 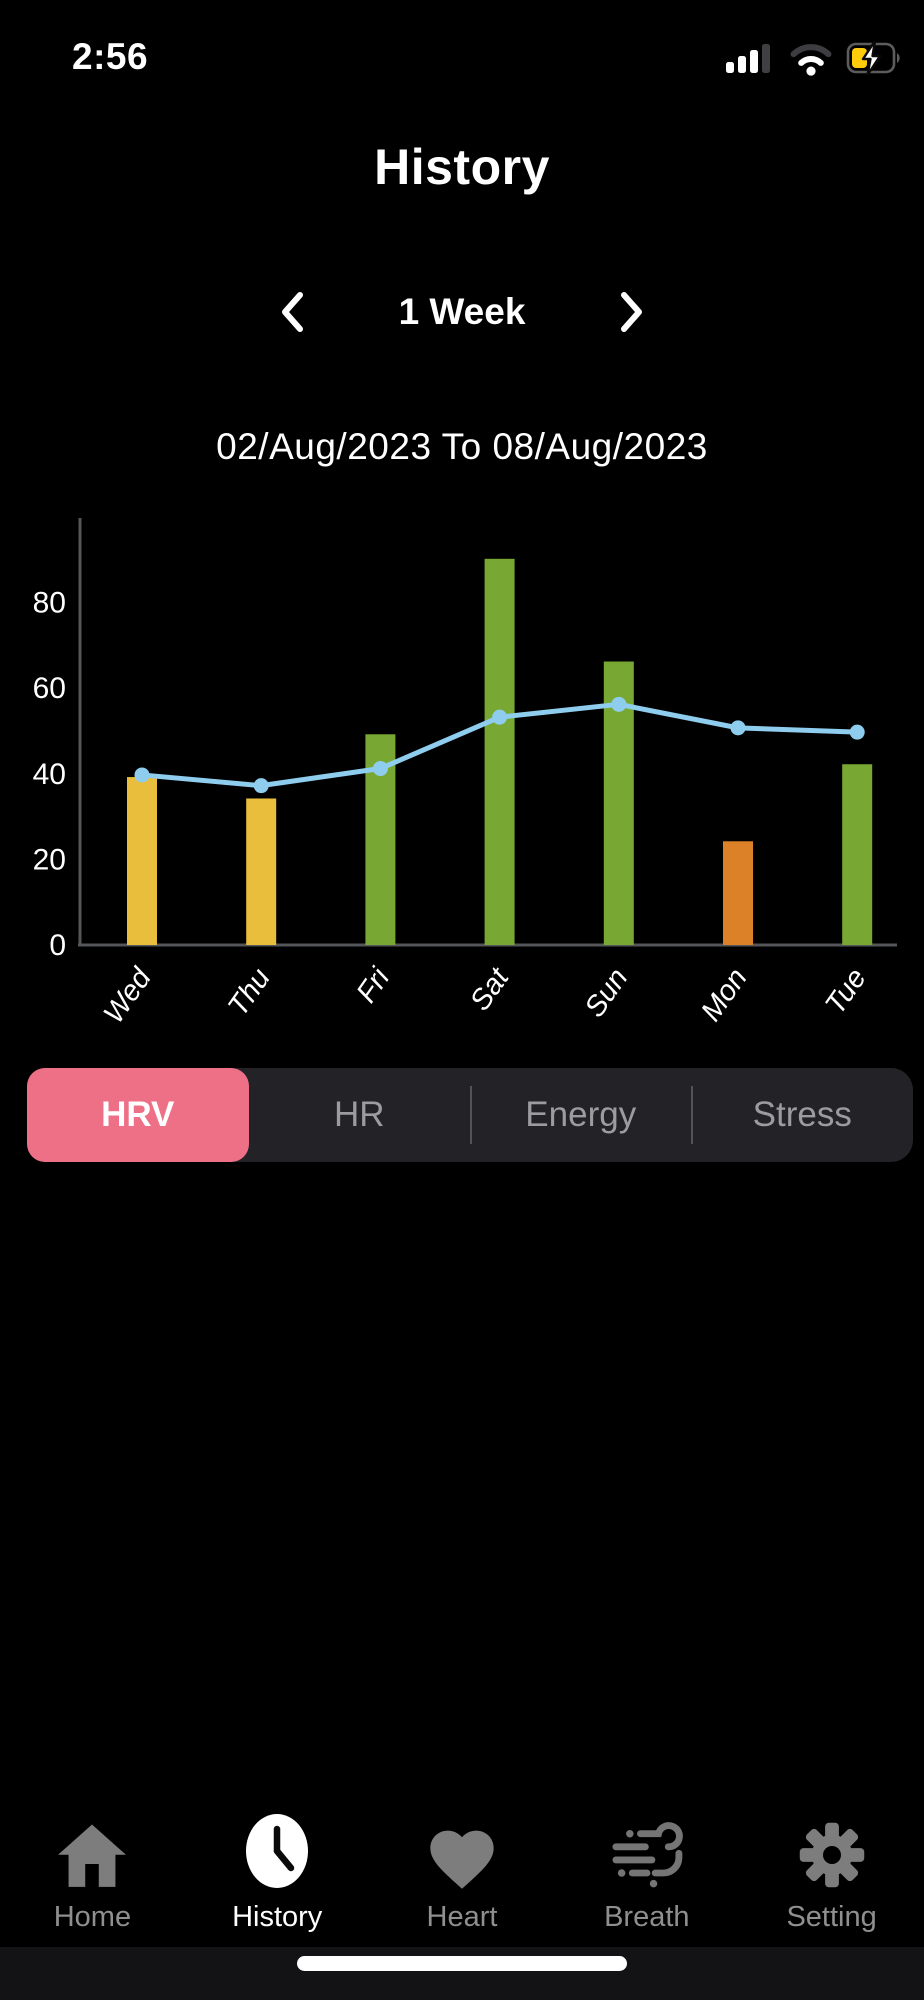 What do you see at coordinates (811, 60) in the screenshot?
I see `wifi-icon` at bounding box center [811, 60].